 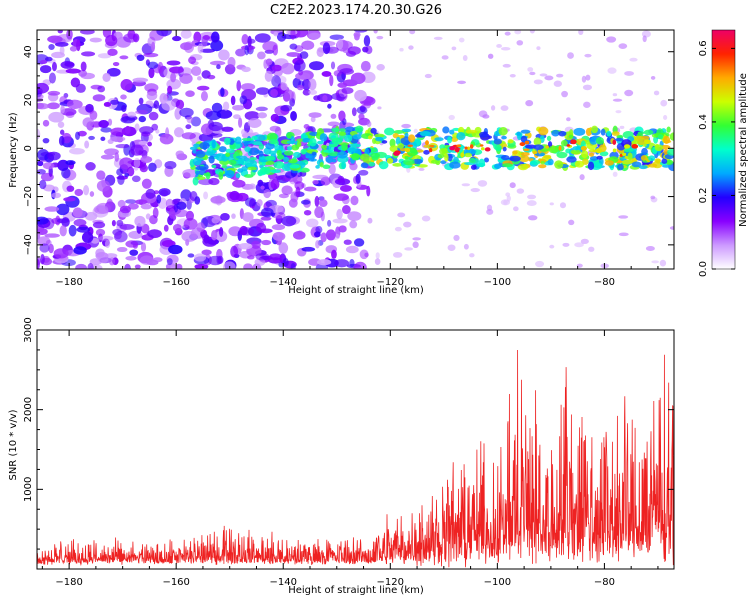 I want to click on snr-x-tick-label: −100, so click(x=497, y=582).